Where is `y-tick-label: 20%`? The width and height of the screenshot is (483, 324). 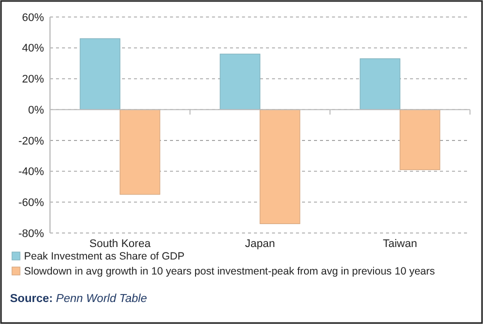 y-tick-label: 20% is located at coordinates (33, 80).